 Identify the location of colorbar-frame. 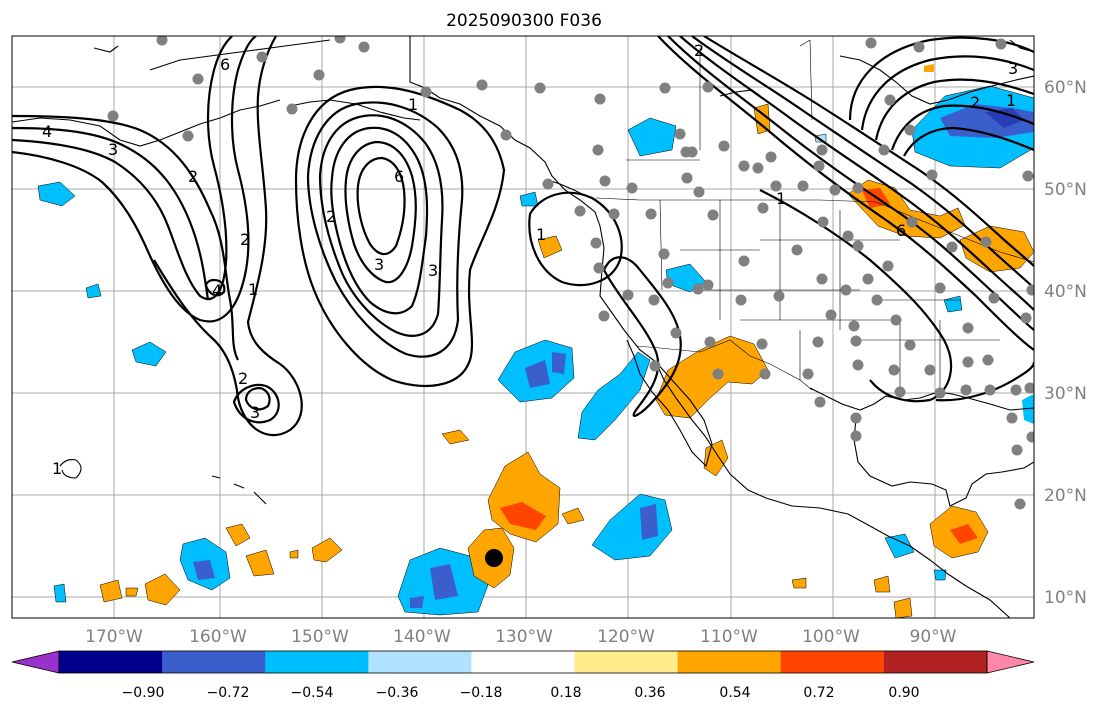
(523, 662).